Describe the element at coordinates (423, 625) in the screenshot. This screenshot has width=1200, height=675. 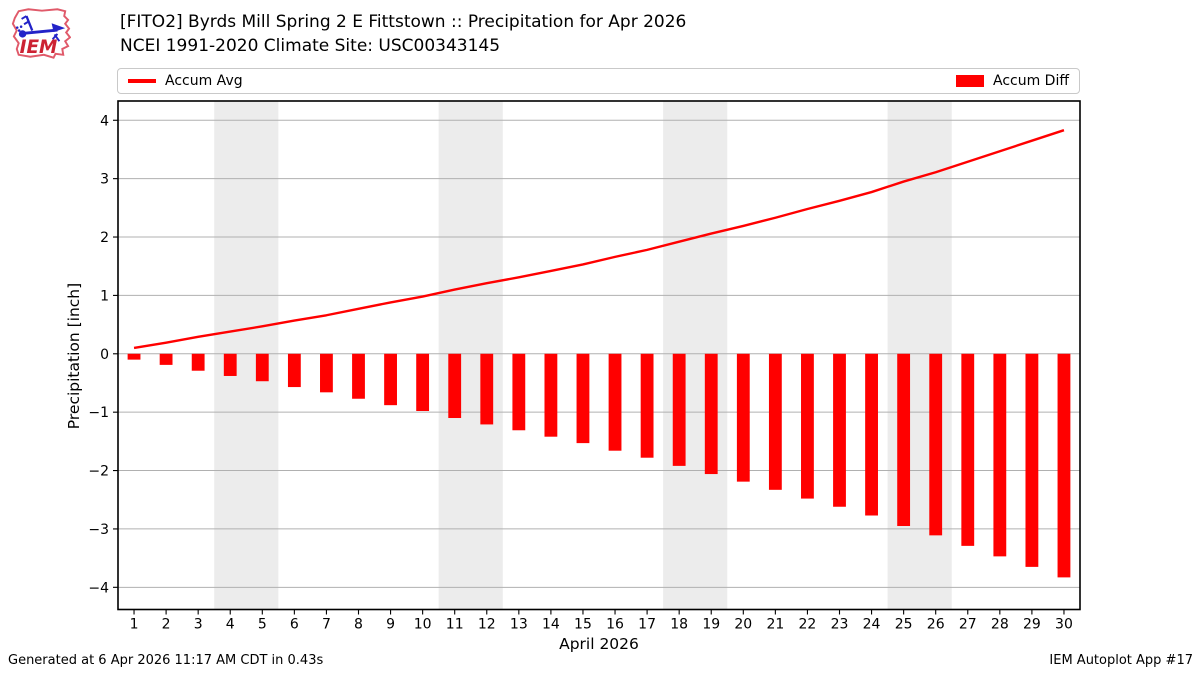
I see `x-tick-label: 10` at that location.